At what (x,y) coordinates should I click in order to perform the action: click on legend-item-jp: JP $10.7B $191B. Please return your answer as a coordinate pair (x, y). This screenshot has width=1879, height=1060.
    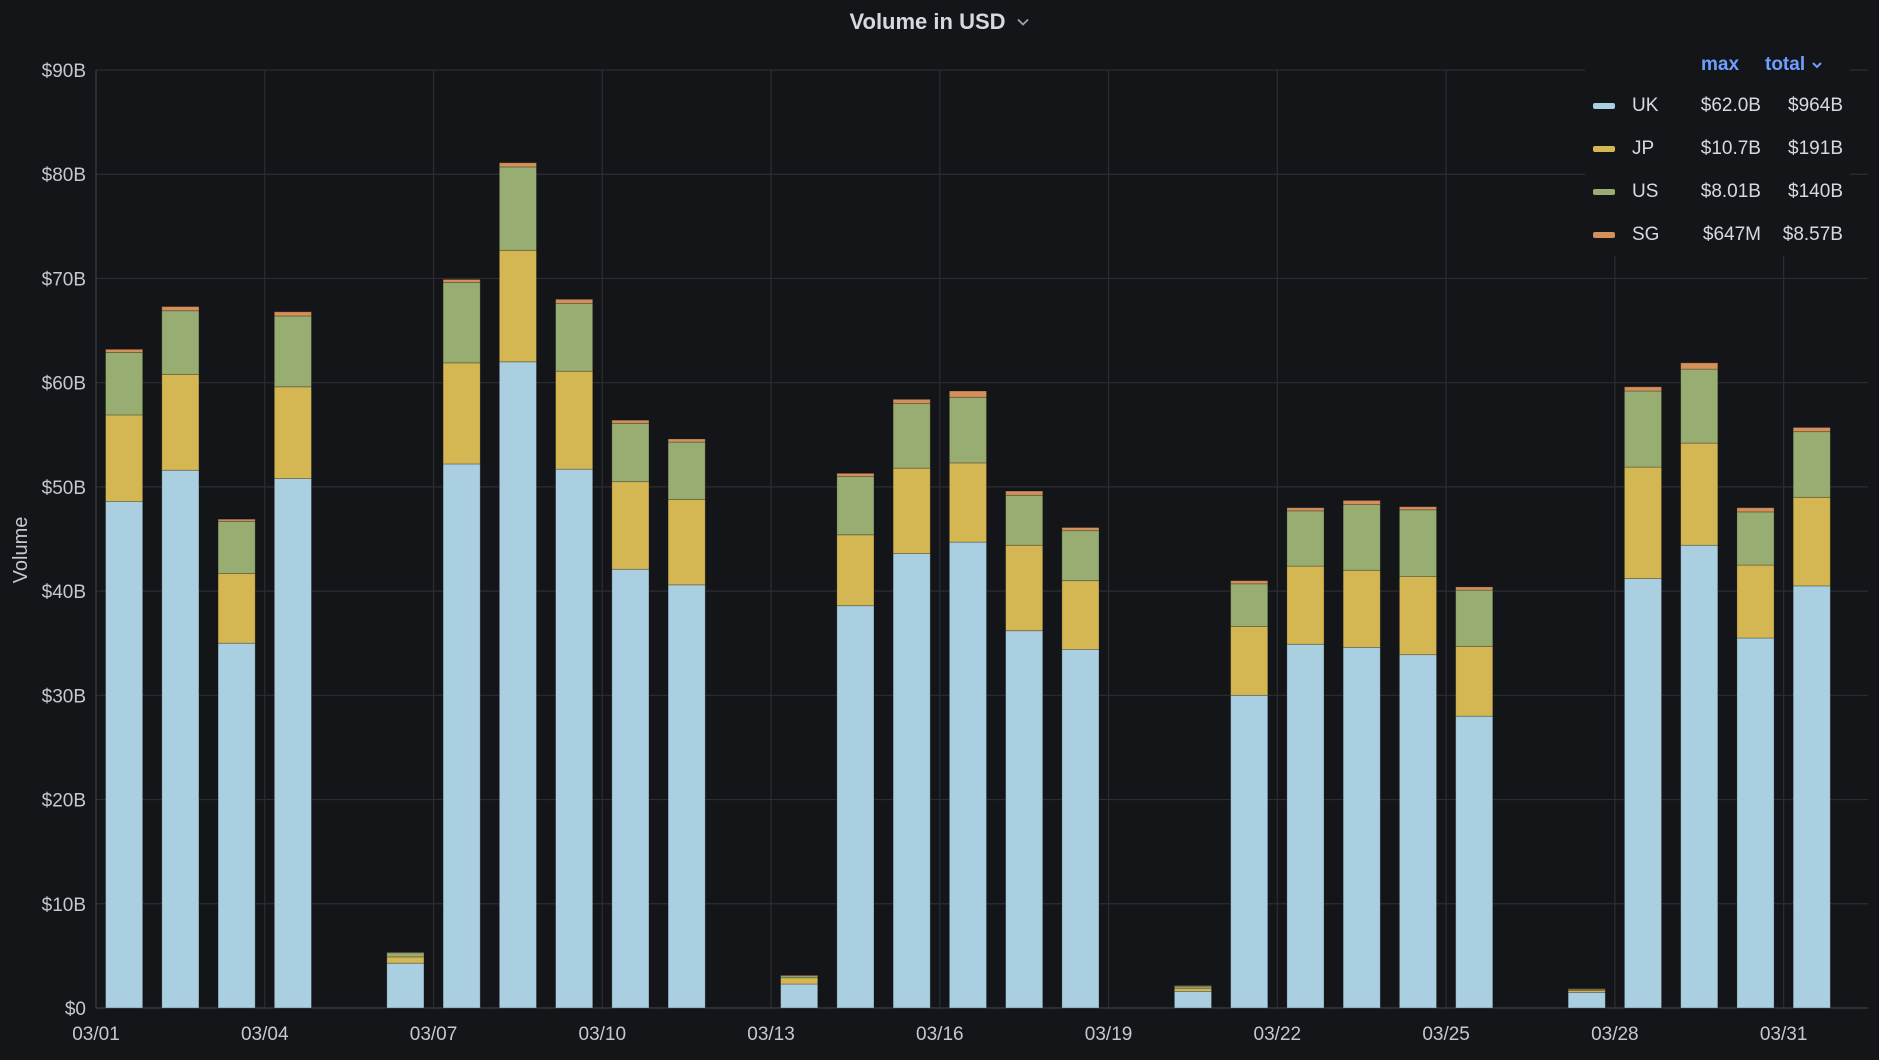
    Looking at the image, I should click on (1717, 149).